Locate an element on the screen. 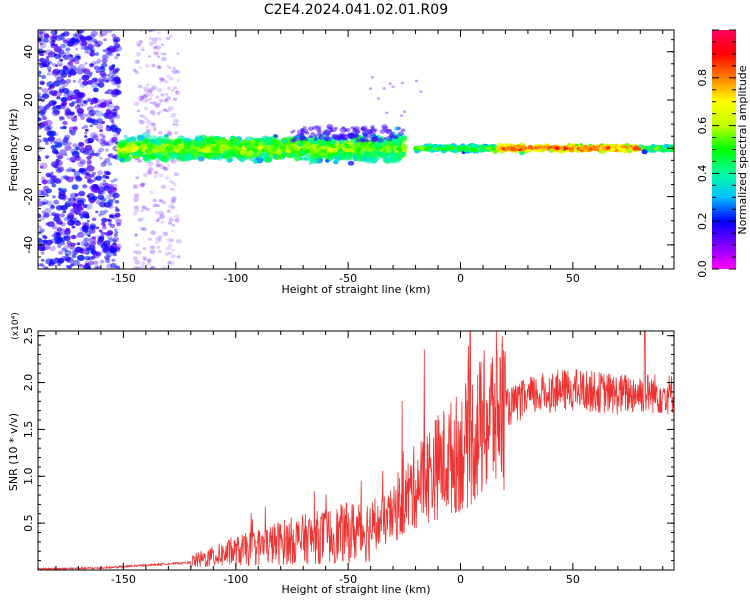 The width and height of the screenshot is (750, 600). x-tick-label: -100 is located at coordinates (235, 579).